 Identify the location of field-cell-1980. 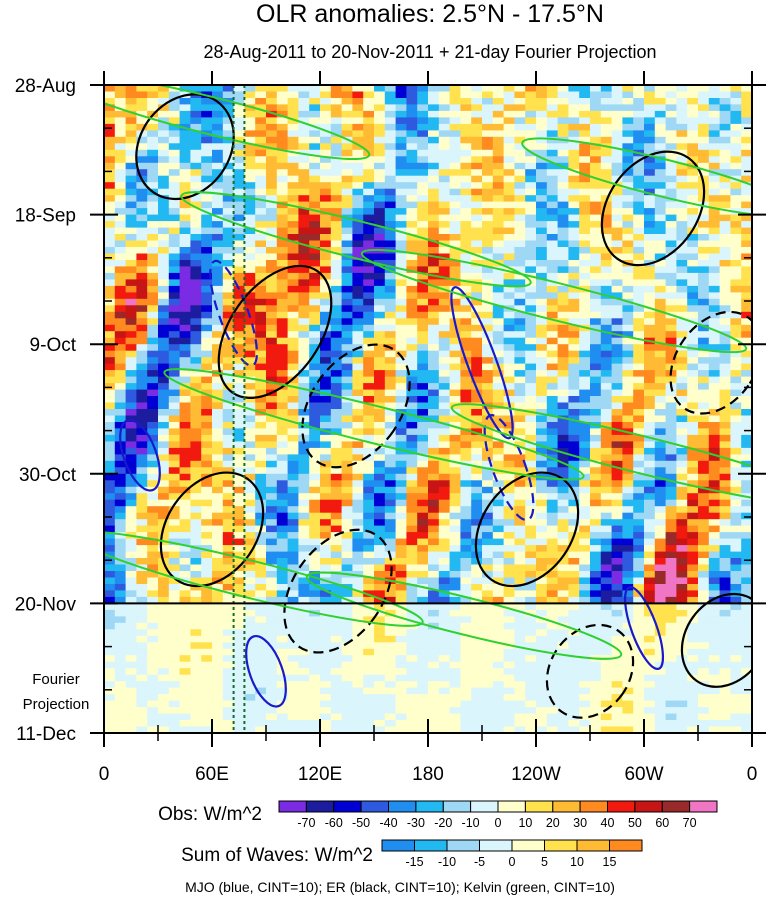
(110, 302).